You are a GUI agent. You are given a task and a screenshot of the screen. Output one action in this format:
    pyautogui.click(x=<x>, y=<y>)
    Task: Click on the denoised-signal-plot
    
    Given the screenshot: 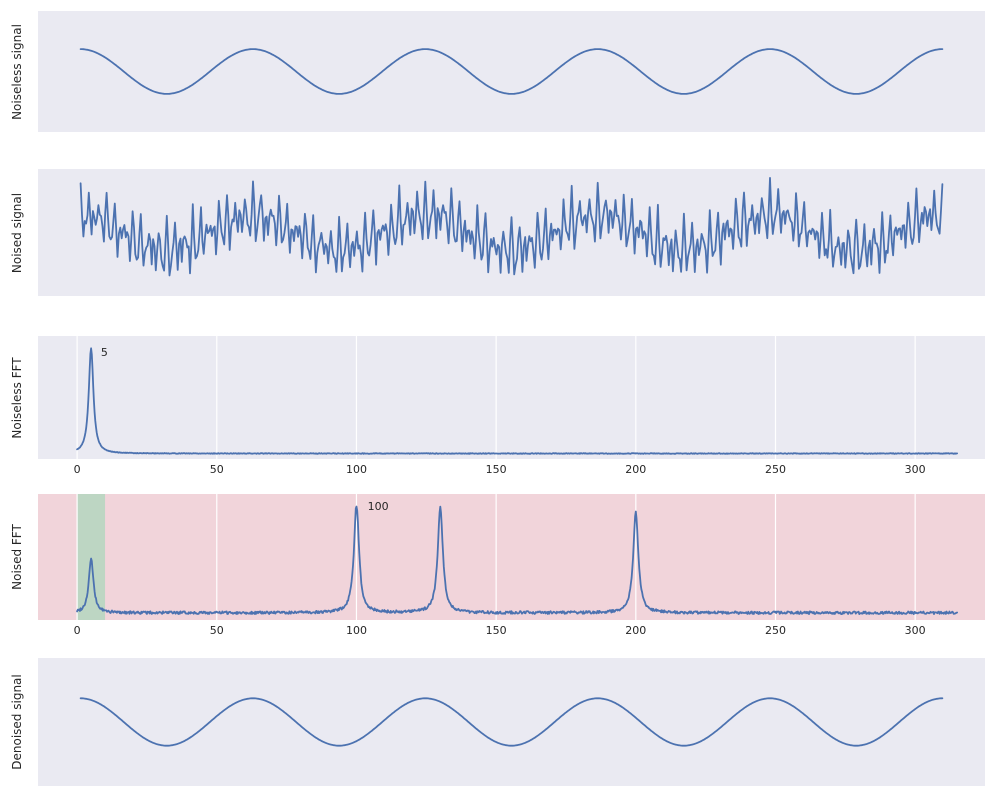 What is the action you would take?
    pyautogui.click(x=511, y=722)
    